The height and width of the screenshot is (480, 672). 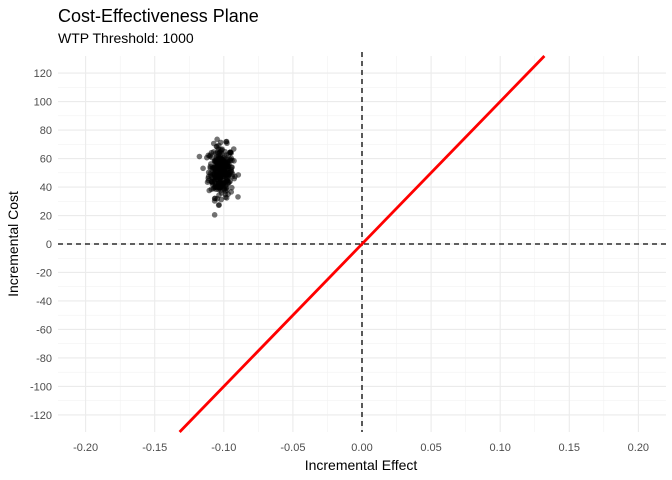 I want to click on scatter-points, so click(x=219, y=177).